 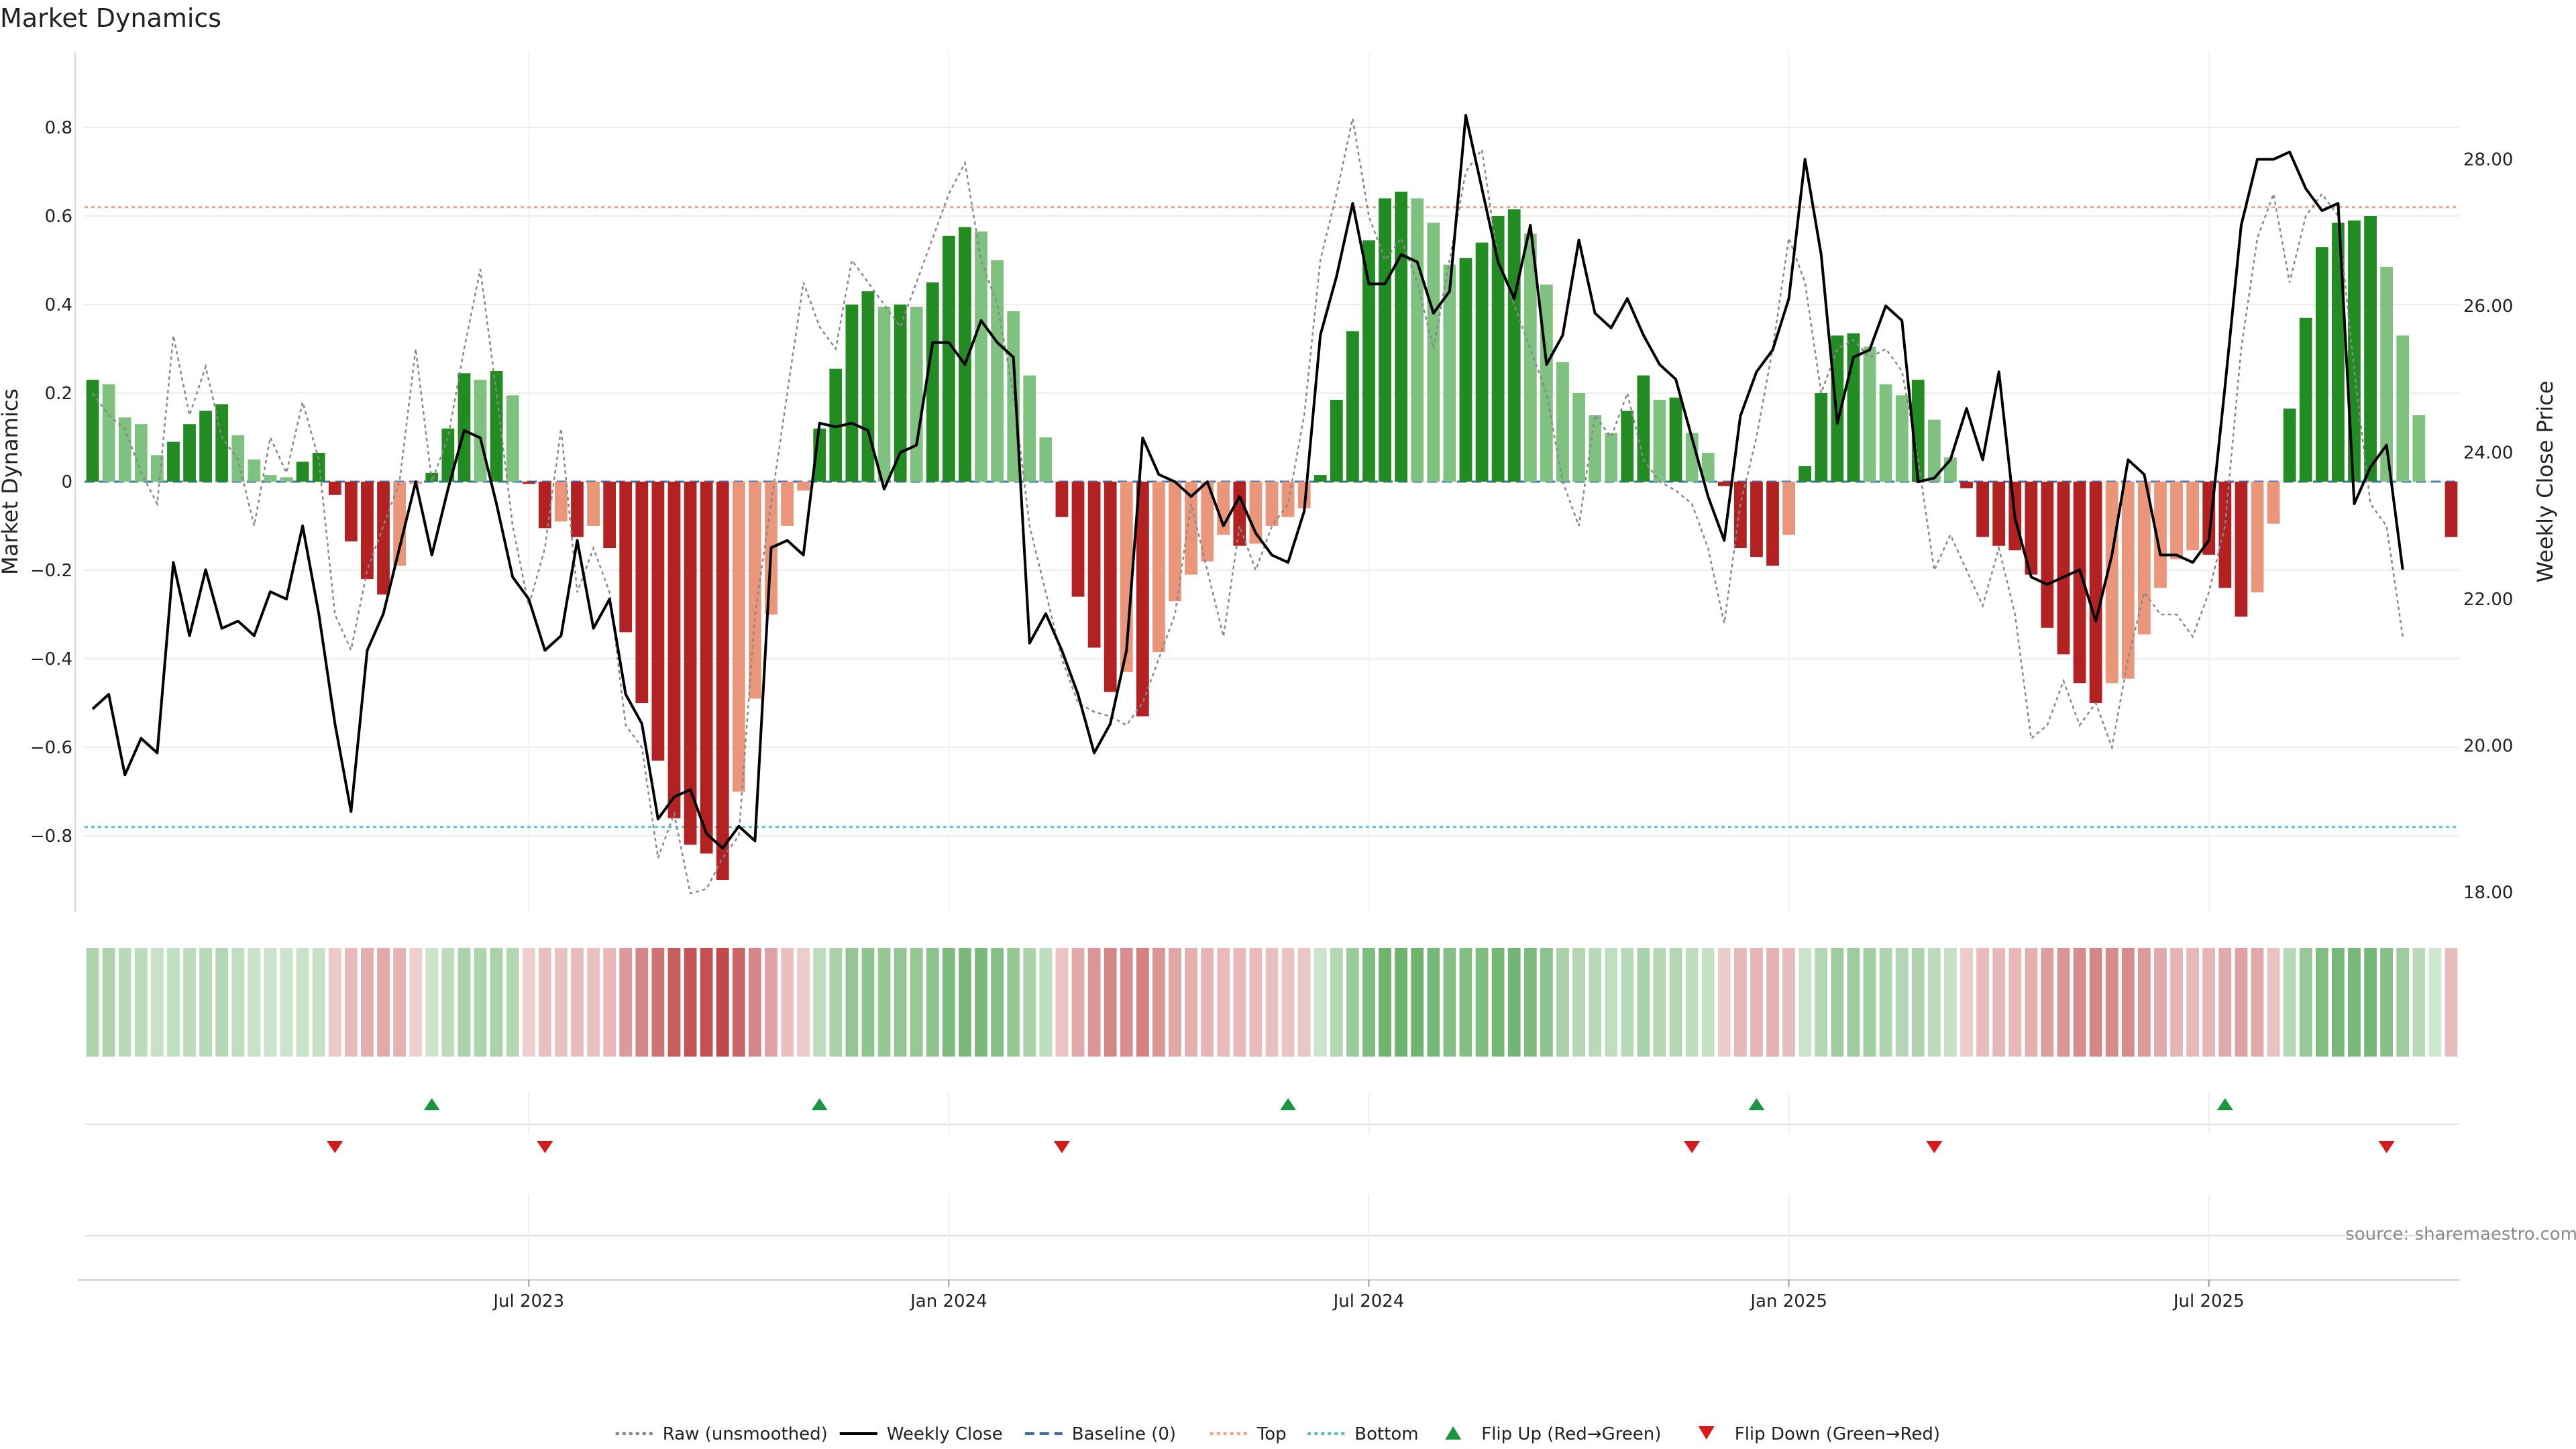 I want to click on x-tick-label: Jul 2025, so click(x=2208, y=1301).